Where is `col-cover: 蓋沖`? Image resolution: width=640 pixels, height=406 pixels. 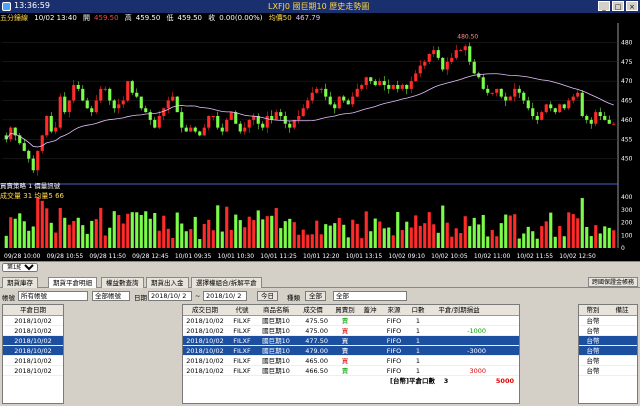
col-cover: 蓋沖 is located at coordinates (370, 310).